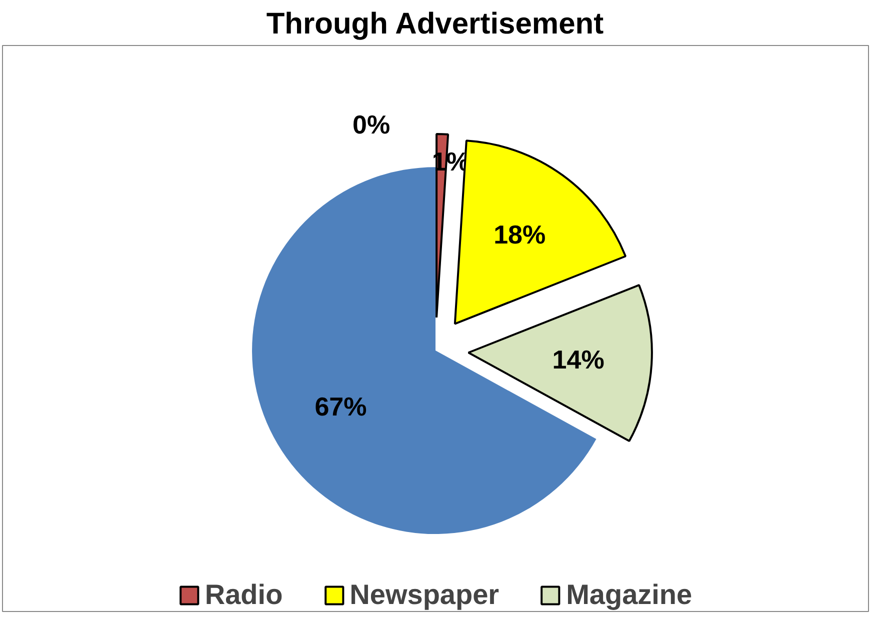 The width and height of the screenshot is (872, 633). Describe the element at coordinates (629, 595) in the screenshot. I see `legend-label: Magazine` at that location.